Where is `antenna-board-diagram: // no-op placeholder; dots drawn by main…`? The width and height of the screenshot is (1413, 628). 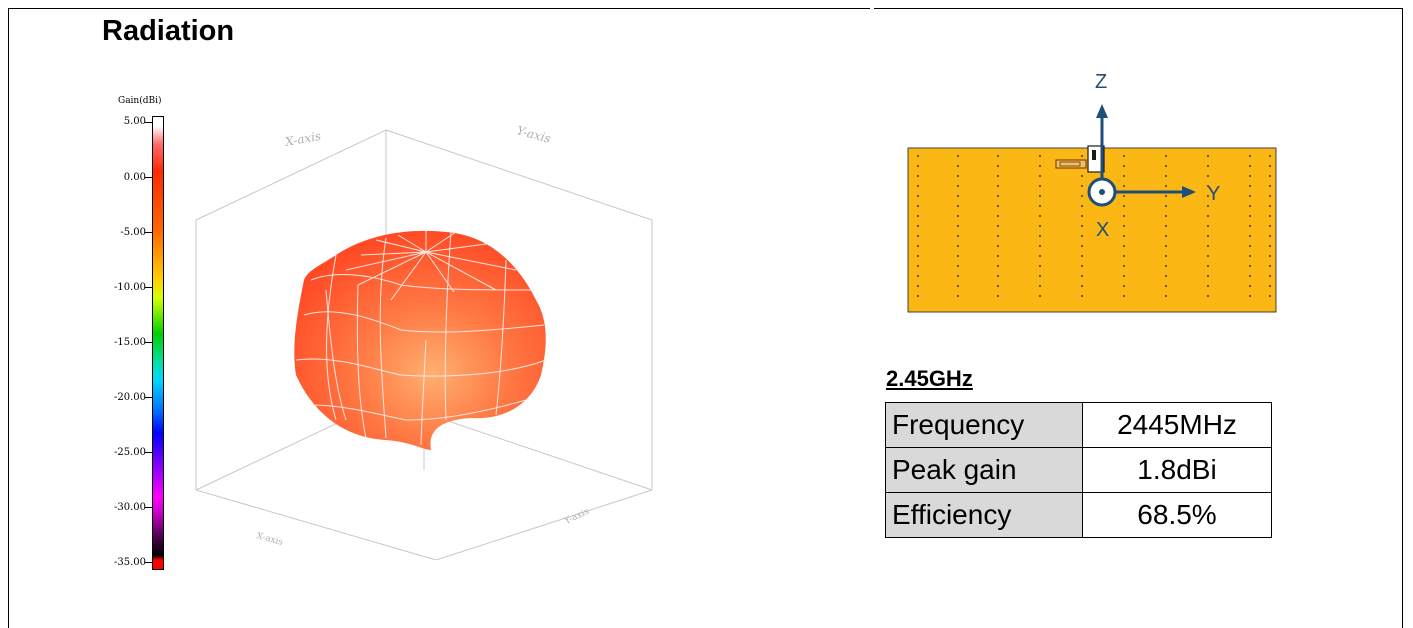 antenna-board-diagram: // no-op placeholder; dots drawn by main… is located at coordinates (1092, 192).